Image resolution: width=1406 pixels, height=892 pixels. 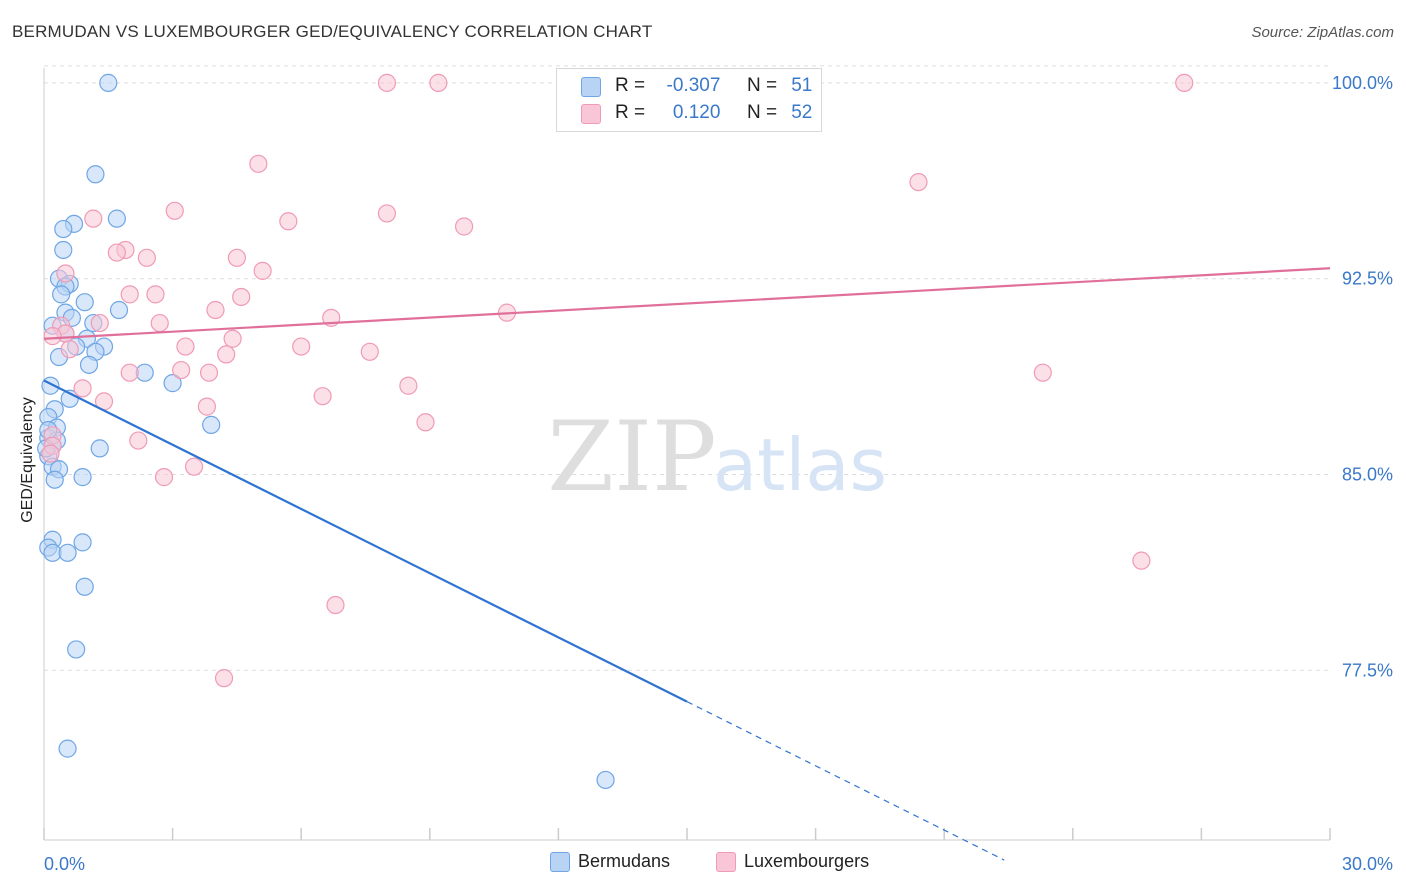 I want to click on y-tick-label: 92.5%, so click(x=1367, y=279).